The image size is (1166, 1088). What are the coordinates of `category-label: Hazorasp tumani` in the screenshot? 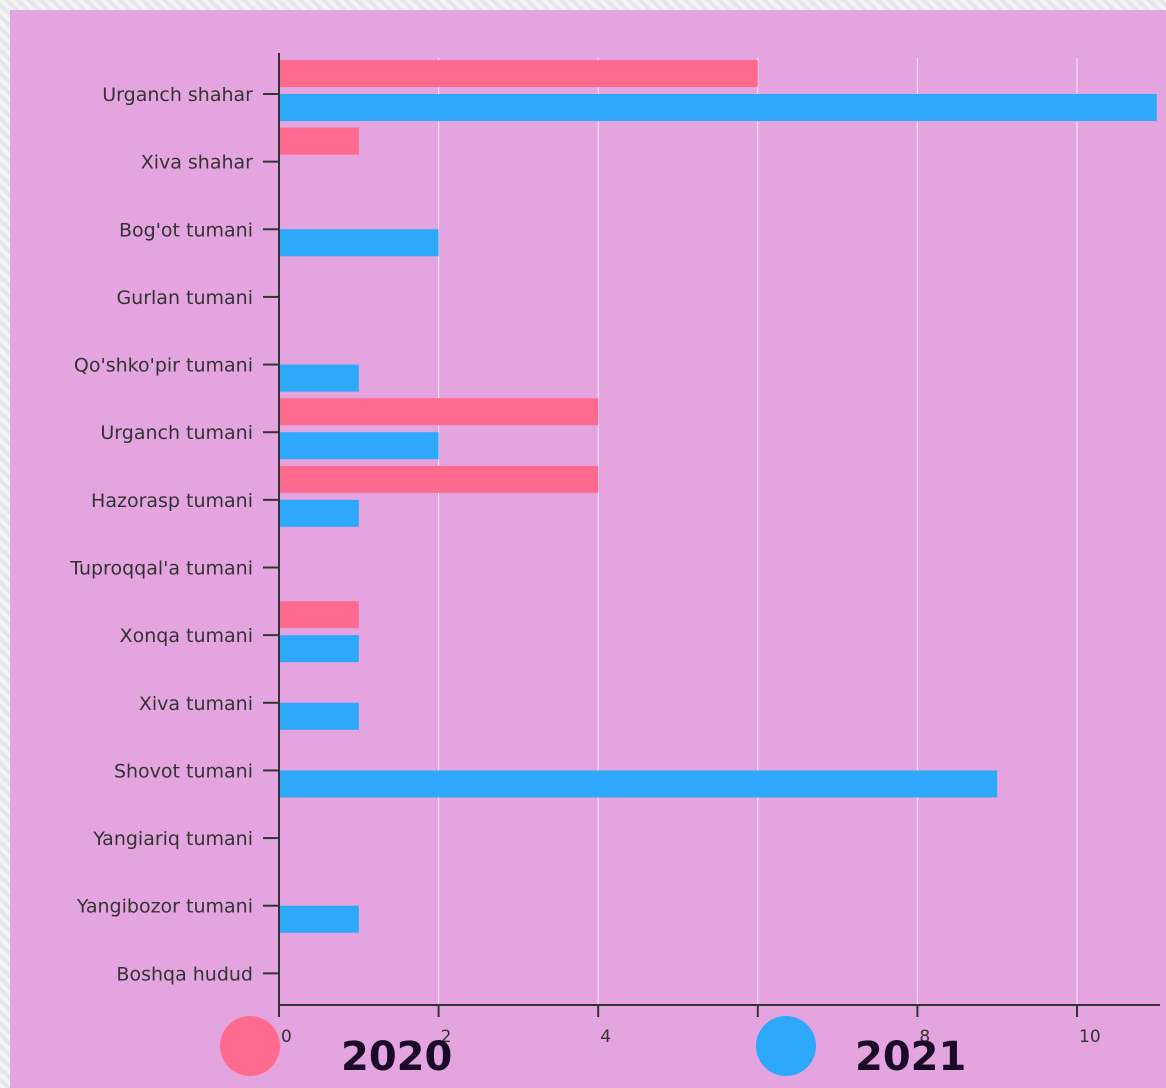 It's located at (172, 501).